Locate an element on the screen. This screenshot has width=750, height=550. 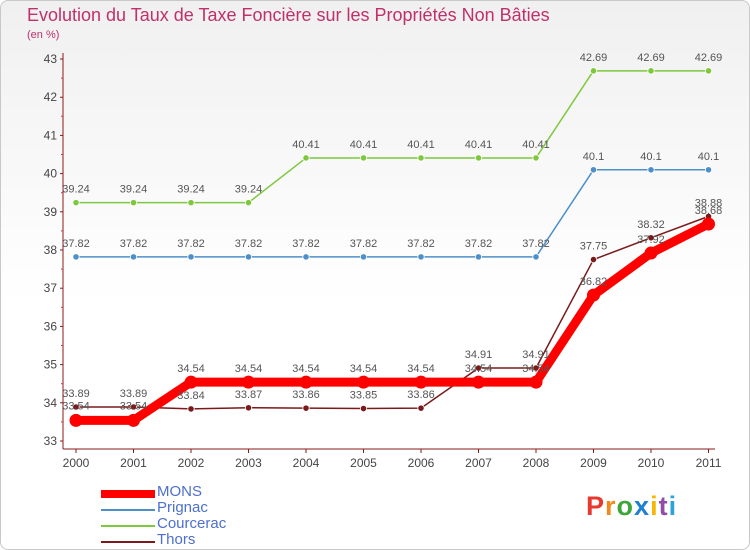
y-tick-label: 35 is located at coordinates (51, 365).